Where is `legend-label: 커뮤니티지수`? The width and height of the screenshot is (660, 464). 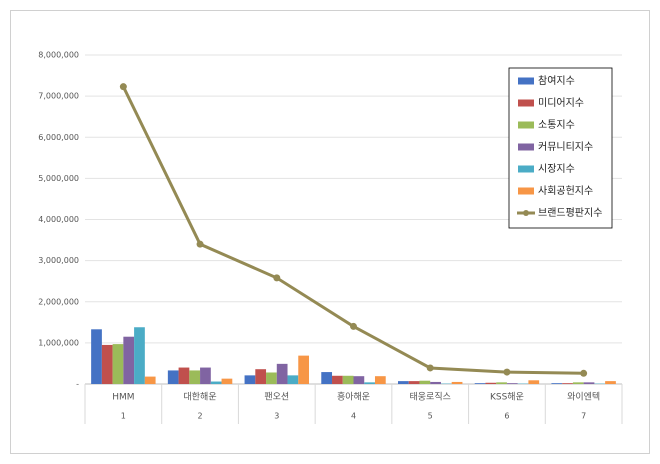
legend-label: 커뮤니티지수 is located at coordinates (565, 147).